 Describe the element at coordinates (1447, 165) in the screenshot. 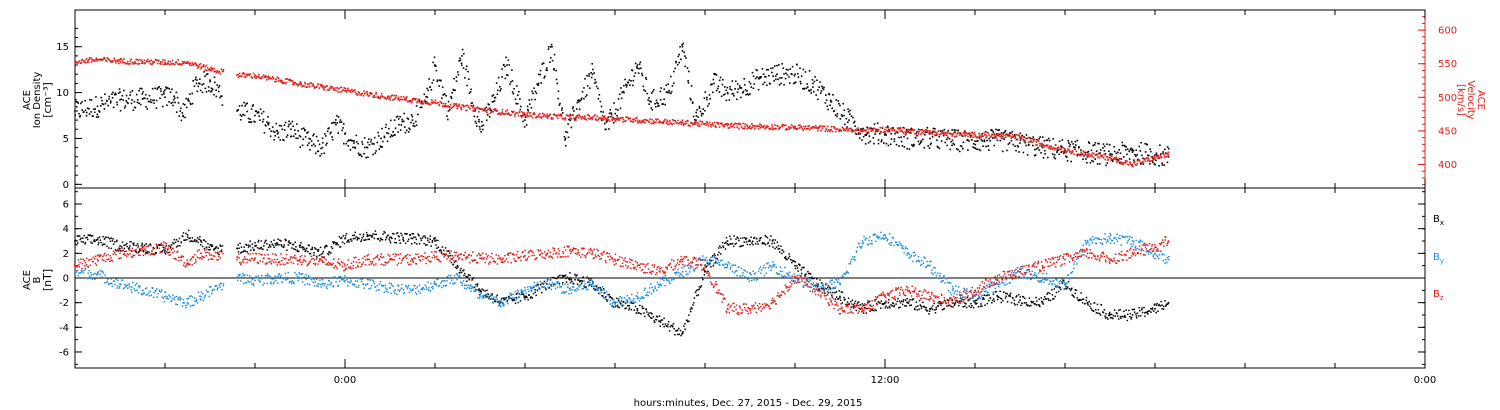

I see `velocity-tick-label: 400` at that location.